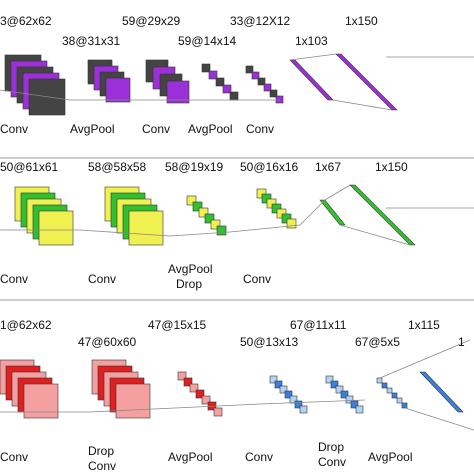 The width and height of the screenshot is (474, 474). What do you see at coordinates (461, 342) in the screenshot?
I see `layer-dims: 1` at bounding box center [461, 342].